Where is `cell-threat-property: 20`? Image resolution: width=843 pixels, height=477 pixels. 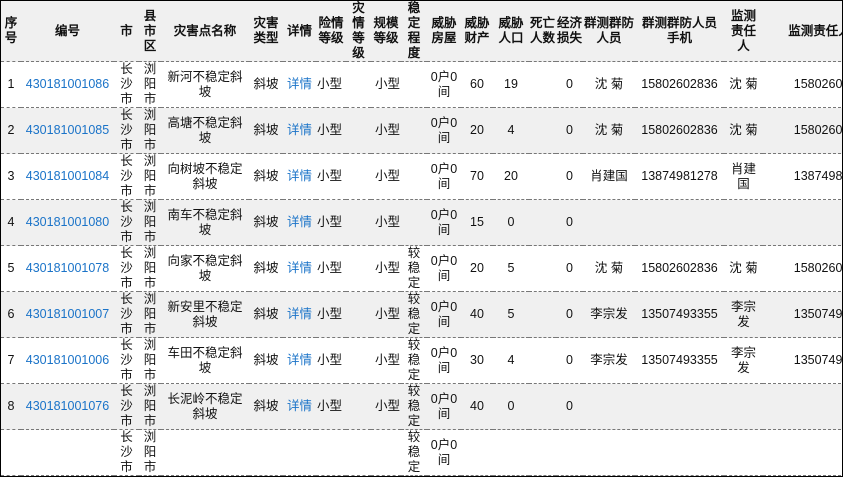
cell-threat-property: 20 is located at coordinates (477, 268).